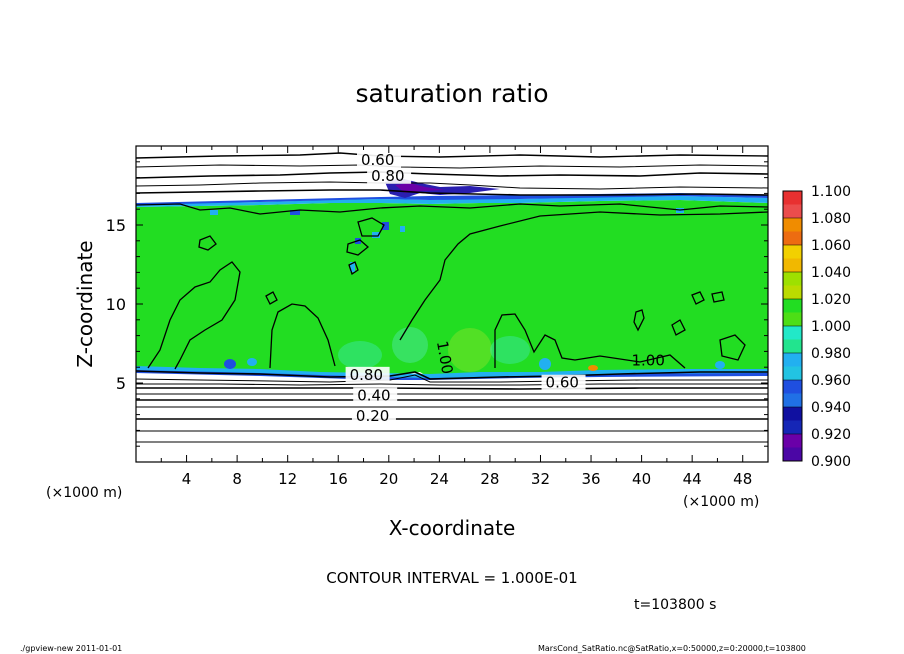  What do you see at coordinates (84, 493) in the screenshot?
I see `y-unit-label: (×1000 m)` at bounding box center [84, 493].